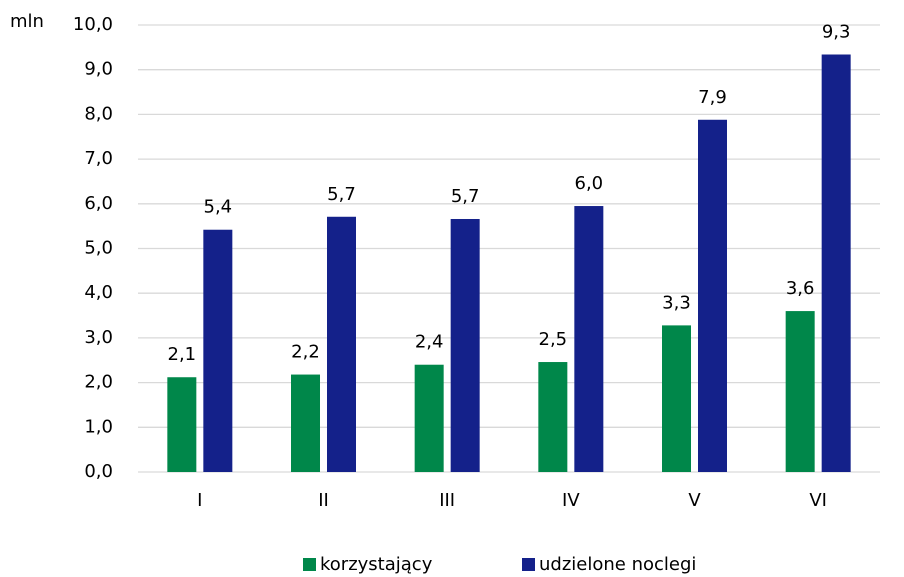 Image resolution: width=904 pixels, height=577 pixels. Describe the element at coordinates (98, 203) in the screenshot. I see `y-tick-label: 6,0` at that location.